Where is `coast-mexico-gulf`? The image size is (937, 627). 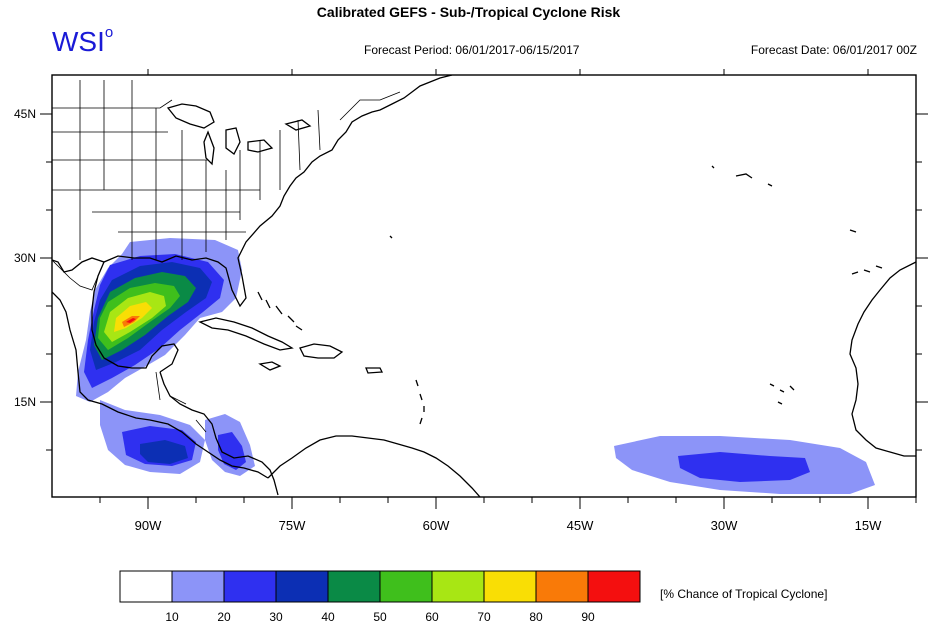
coast-mexico-gulf is located at coordinates (135, 317).